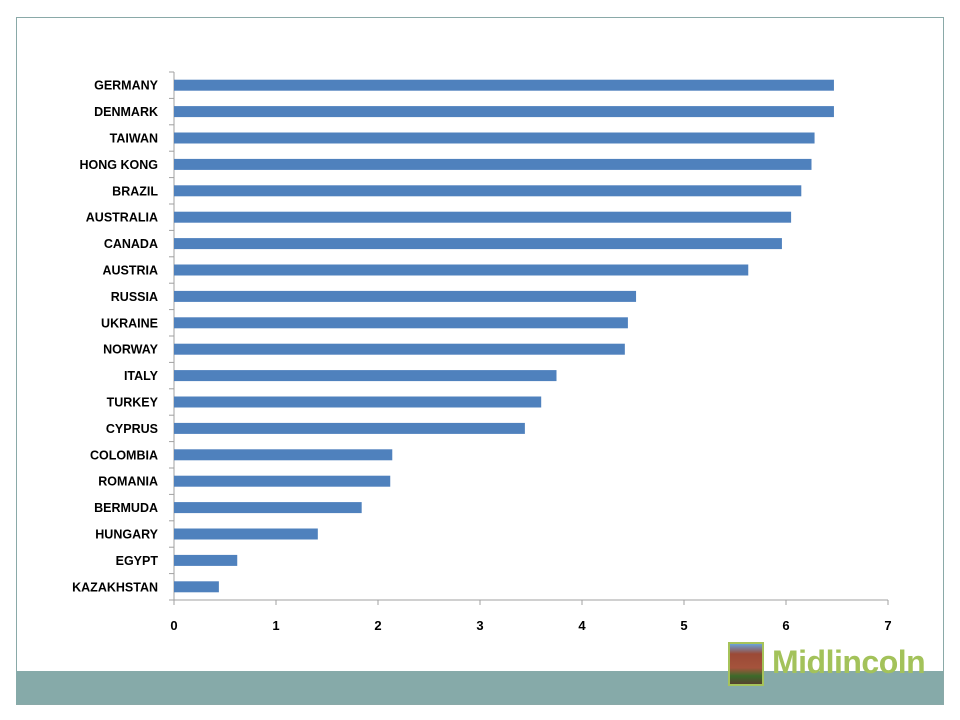 This screenshot has height=720, width=960. What do you see at coordinates (283, 455) in the screenshot?
I see `bar-colombia` at bounding box center [283, 455].